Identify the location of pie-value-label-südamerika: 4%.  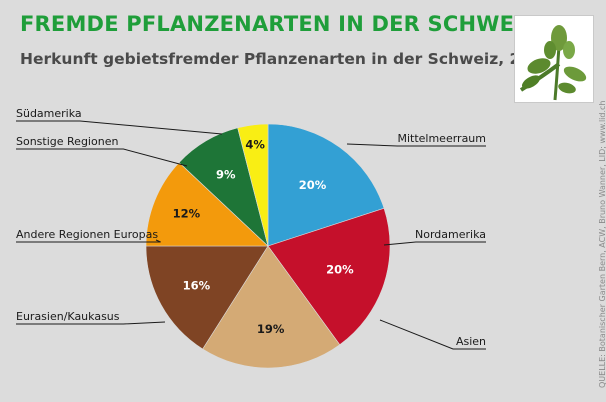
(255, 144).